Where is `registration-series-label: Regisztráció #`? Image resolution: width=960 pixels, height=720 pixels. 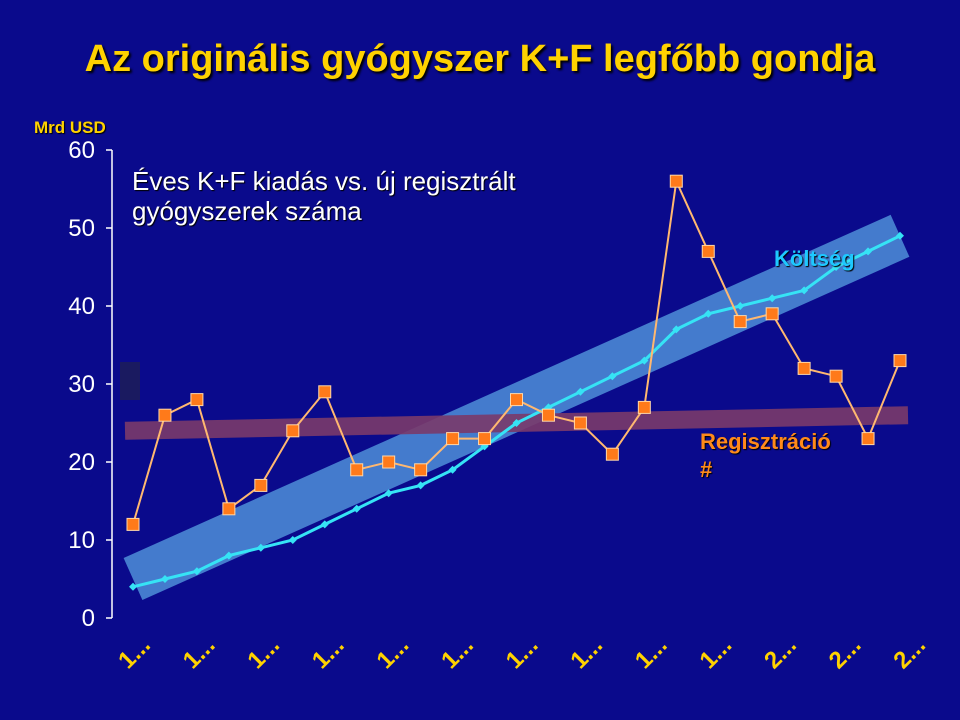 registration-series-label: Regisztráció # is located at coordinates (765, 456).